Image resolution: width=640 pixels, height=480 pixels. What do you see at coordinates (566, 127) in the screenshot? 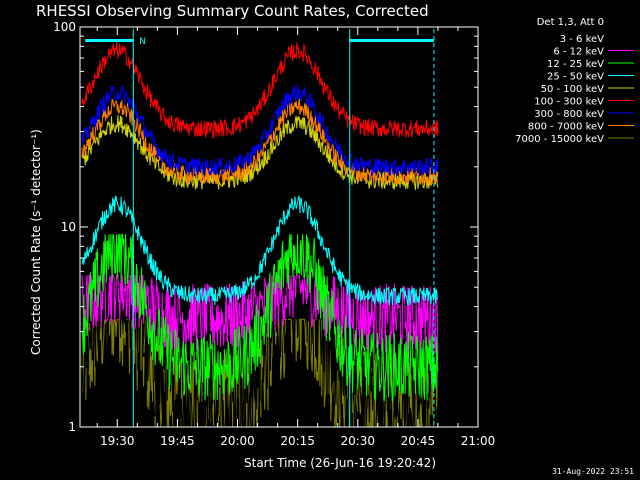
I see `legend-entry-label: 800 - 7000 keV` at bounding box center [566, 127].